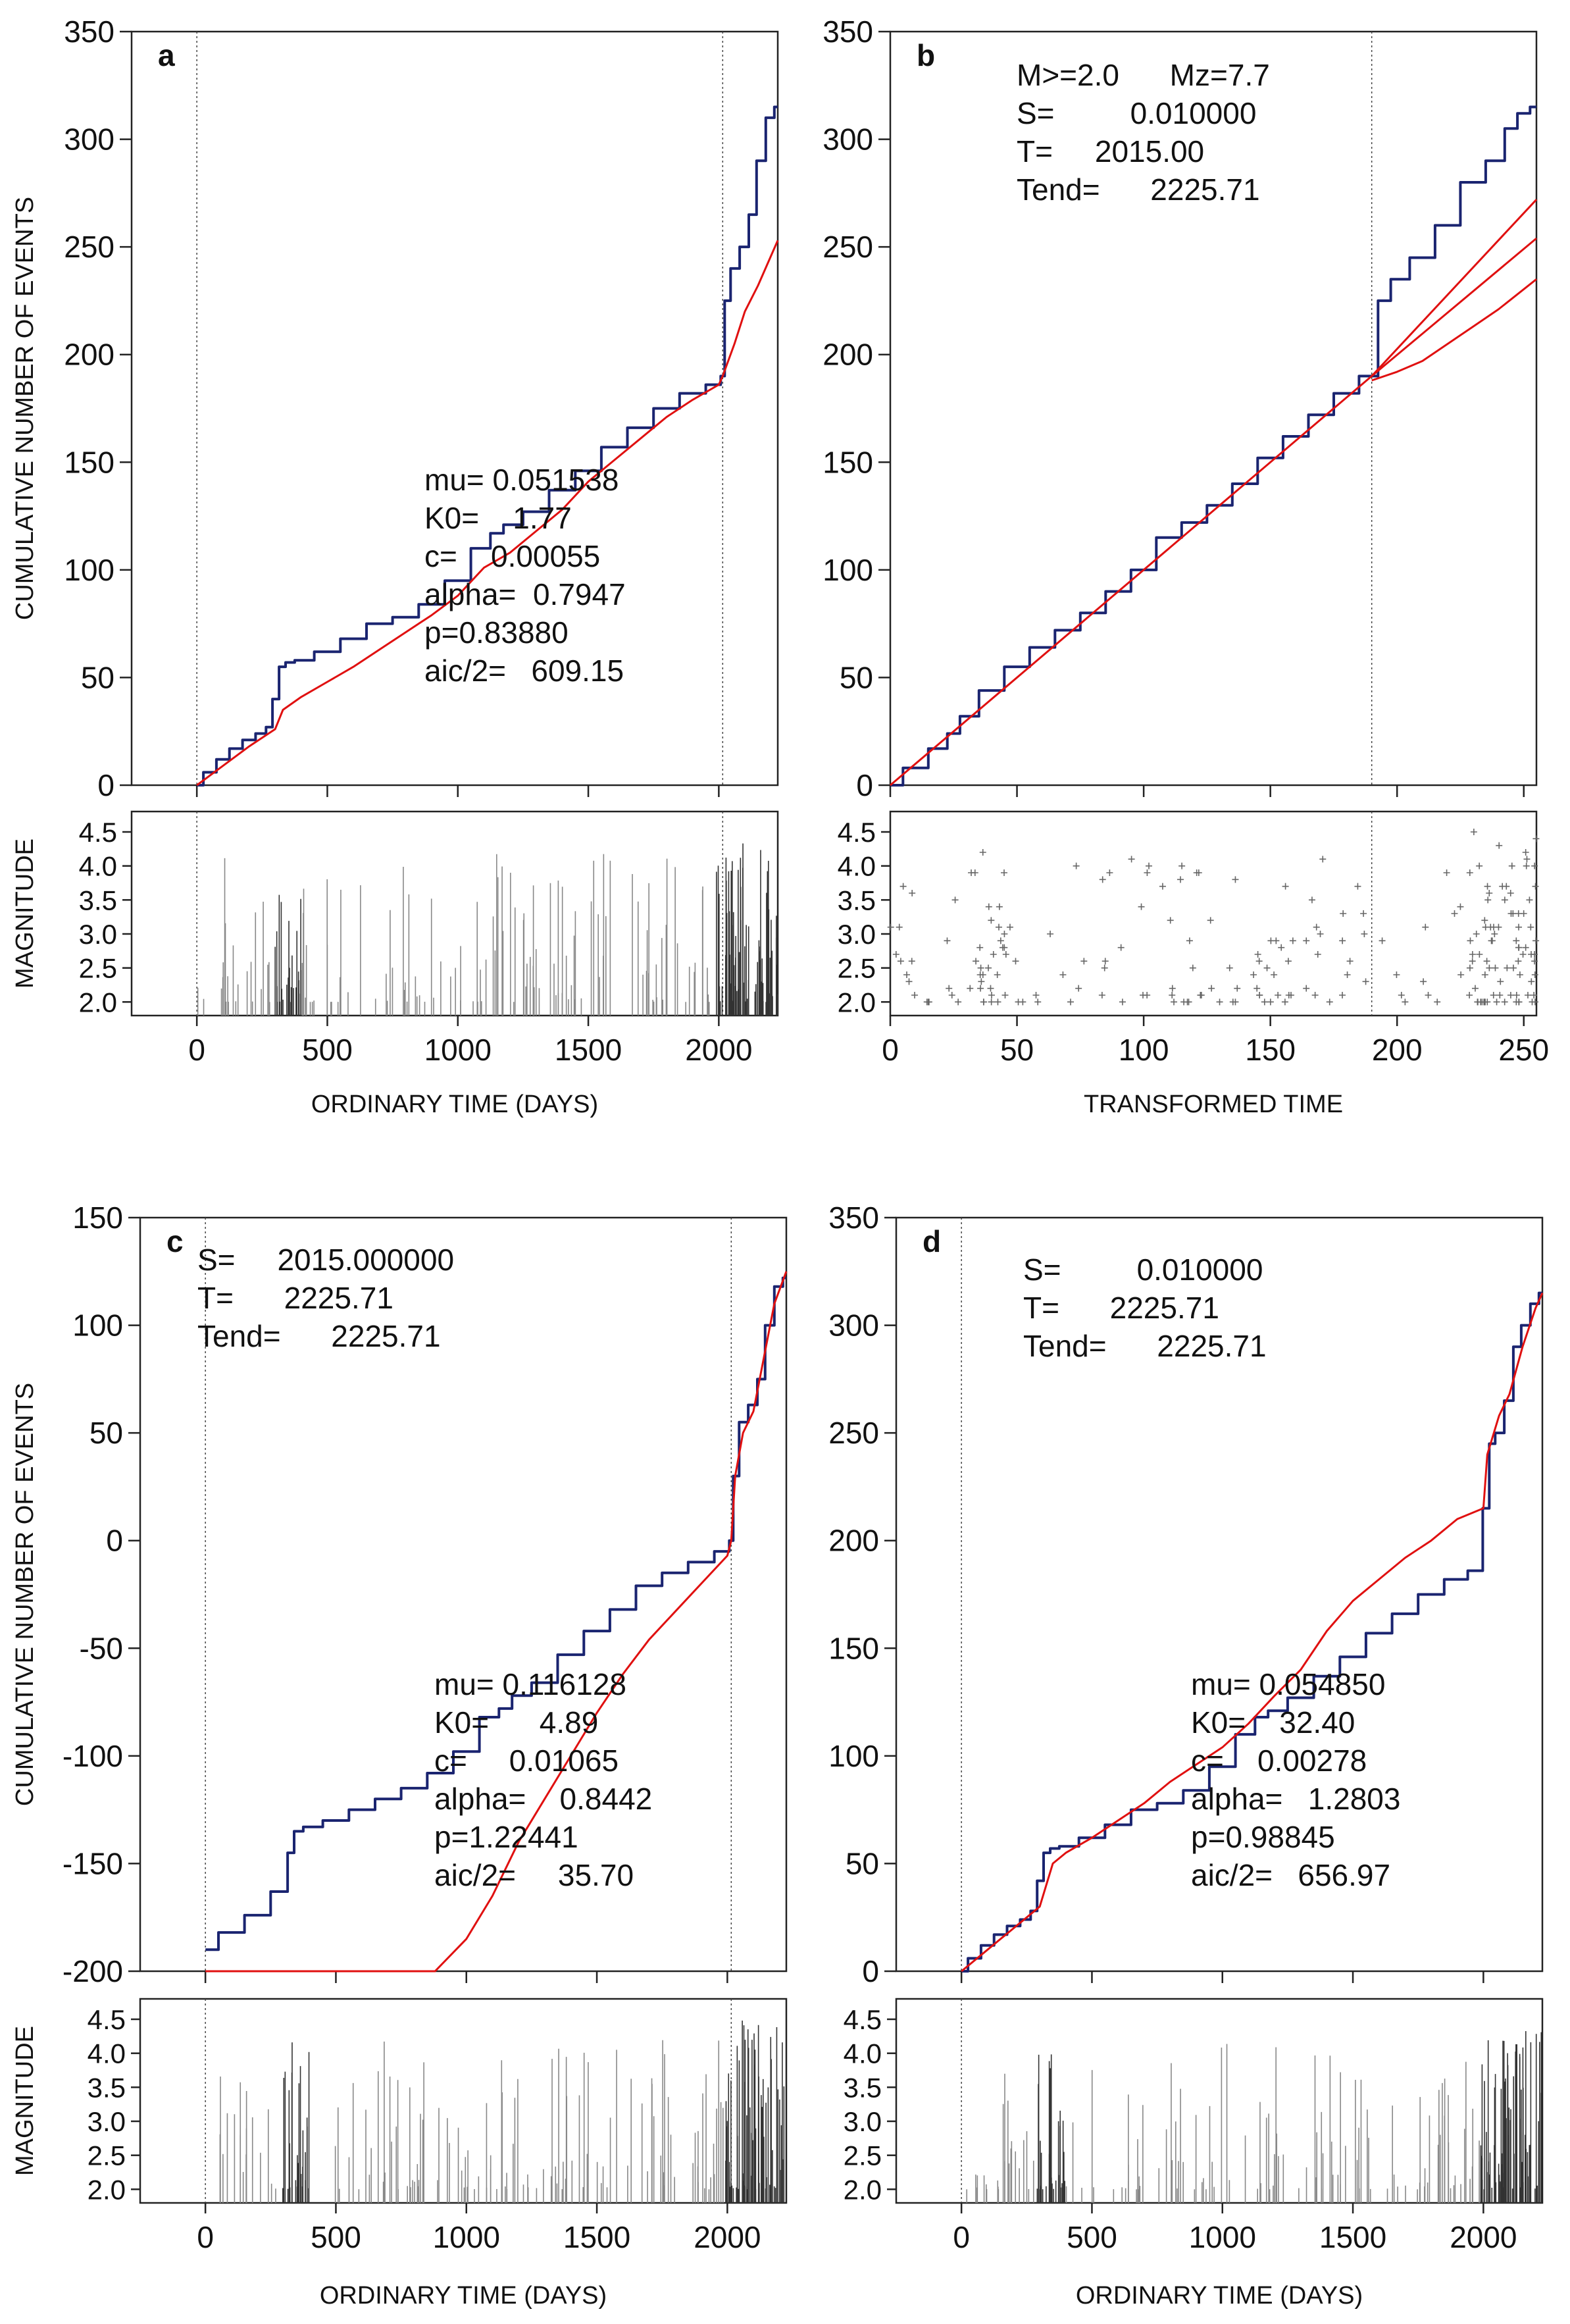 This screenshot has height=2324, width=1570. Describe the element at coordinates (926, 55) in the screenshot. I see `panel-letter: b` at that location.